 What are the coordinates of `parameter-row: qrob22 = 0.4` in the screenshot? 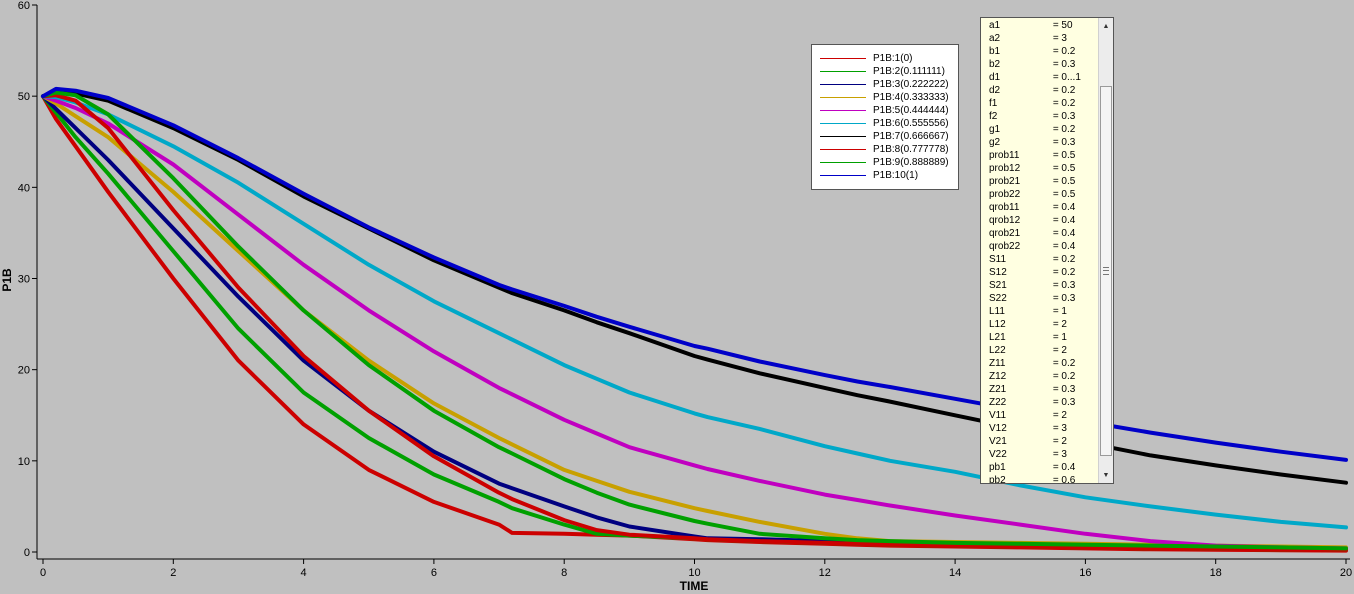 It's located at (1039, 246).